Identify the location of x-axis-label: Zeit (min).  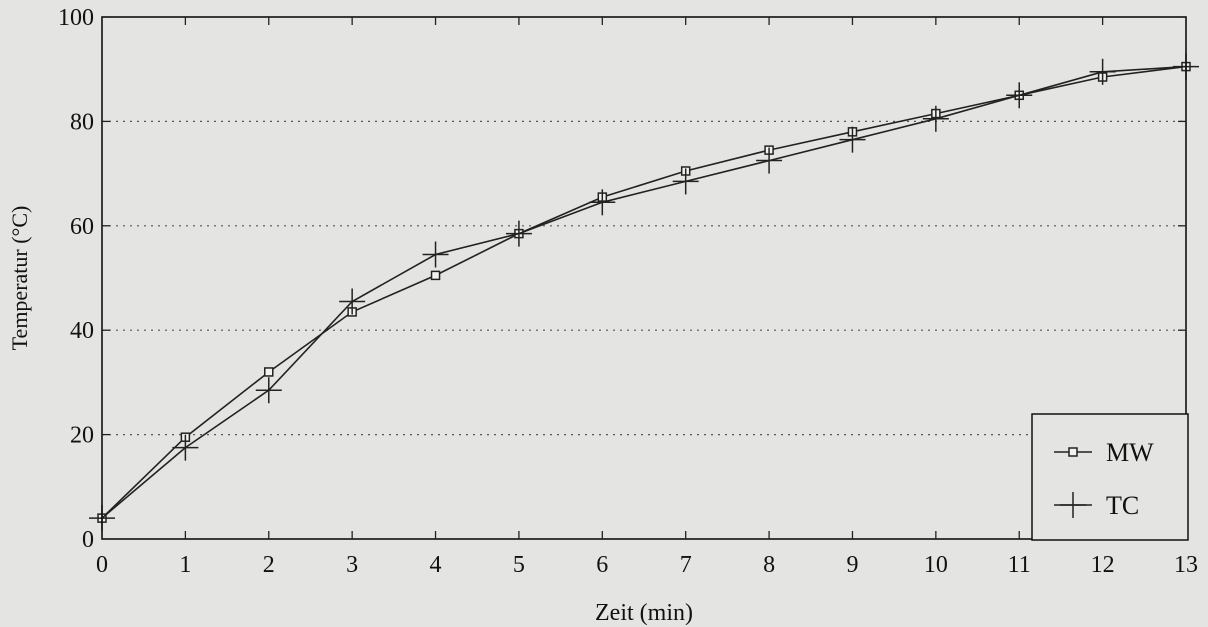
(644, 613).